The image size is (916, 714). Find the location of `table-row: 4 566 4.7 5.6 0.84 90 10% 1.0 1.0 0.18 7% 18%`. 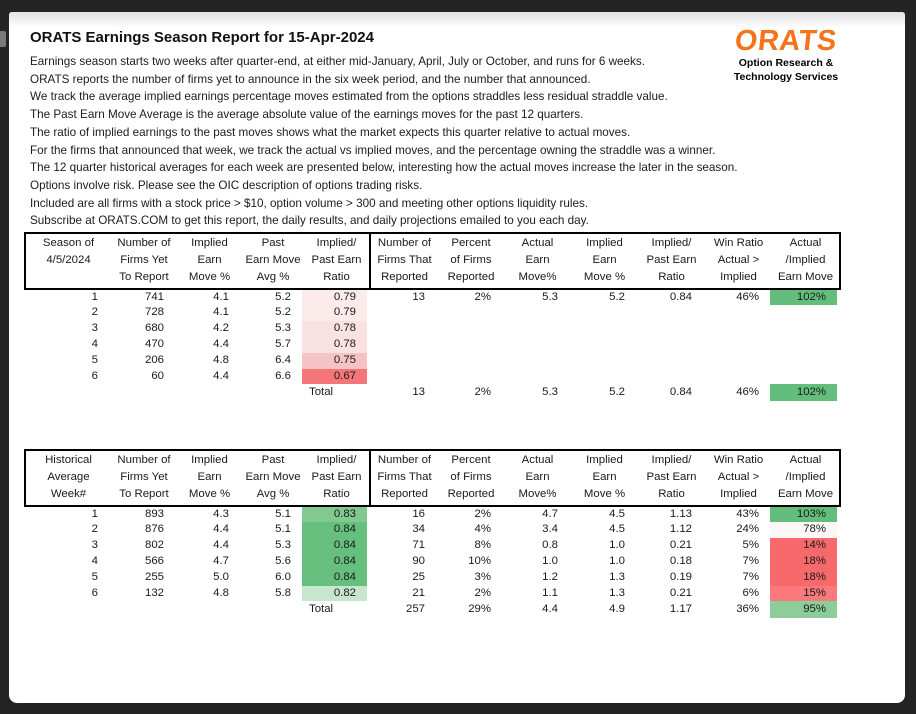

table-row: 4 566 4.7 5.6 0.84 90 10% 1.0 1.0 0.18 7% 18% is located at coordinates (432, 562).